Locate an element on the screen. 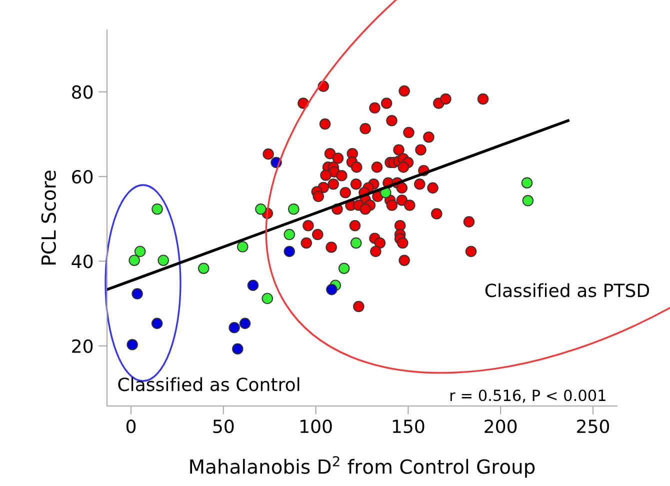  x-axis-title: Mahalanobis D$^{2}$ from Control Group is located at coordinates (362, 467).